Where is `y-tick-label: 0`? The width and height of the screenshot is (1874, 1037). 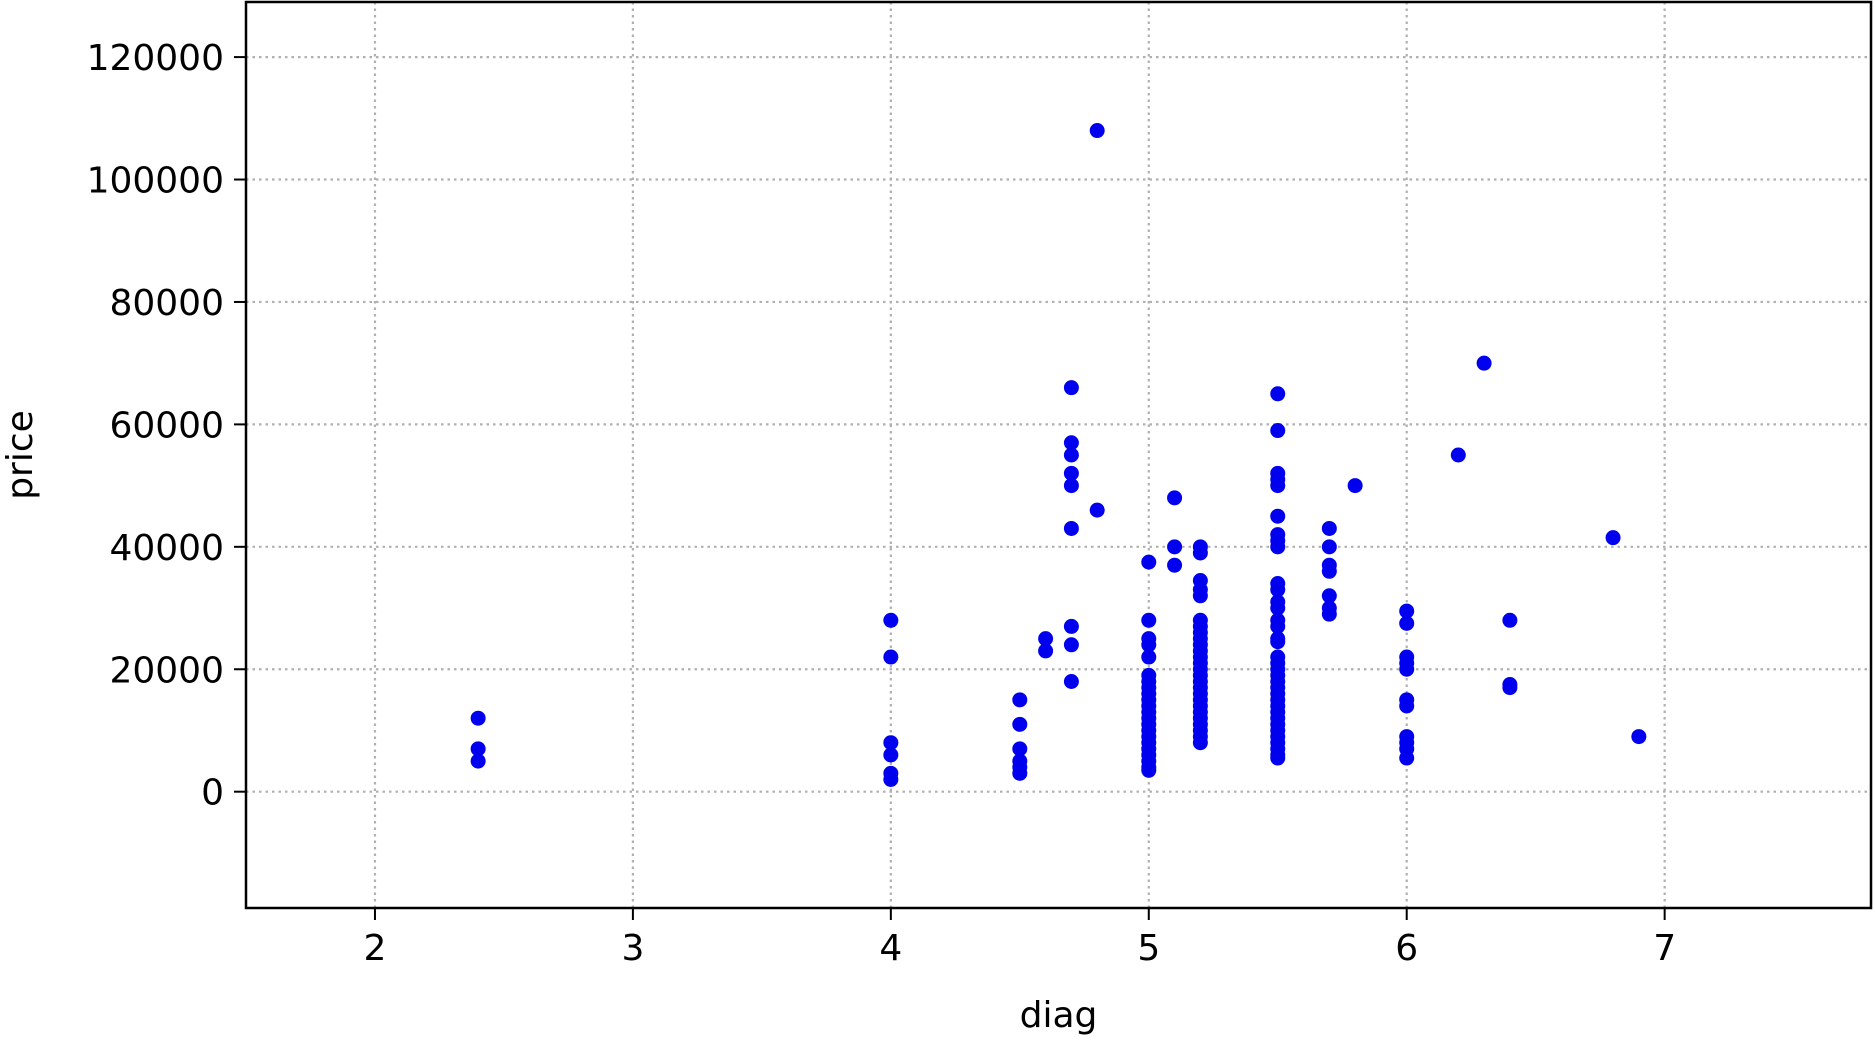 y-tick-label: 0 is located at coordinates (212, 793).